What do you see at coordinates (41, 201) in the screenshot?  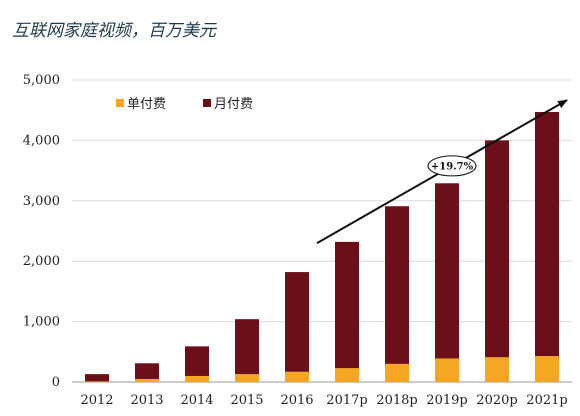 I see `y-tick-label: 3,000` at bounding box center [41, 201].